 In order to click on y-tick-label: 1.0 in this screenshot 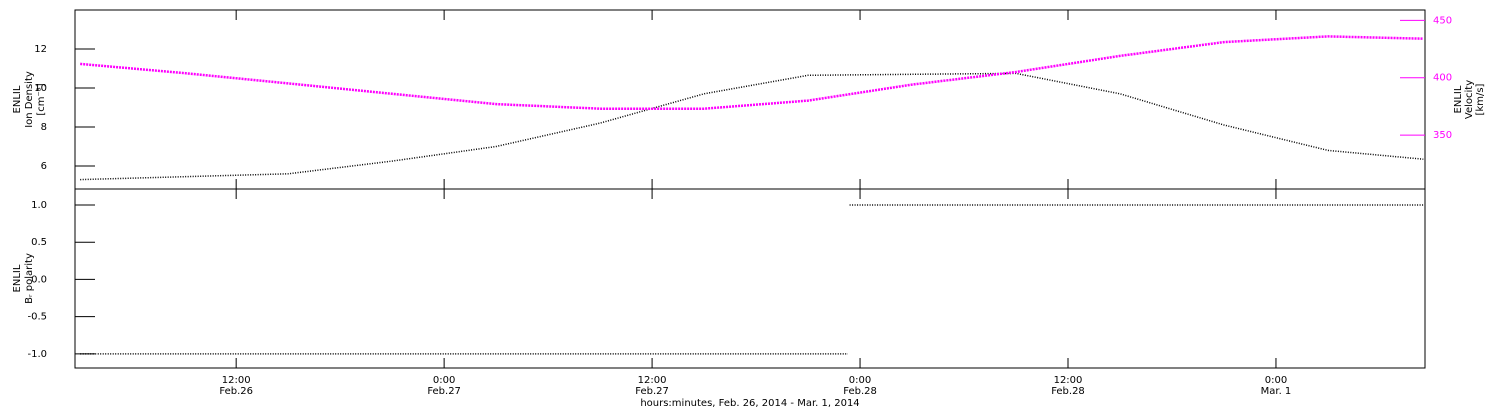, I will do `click(39, 205)`.